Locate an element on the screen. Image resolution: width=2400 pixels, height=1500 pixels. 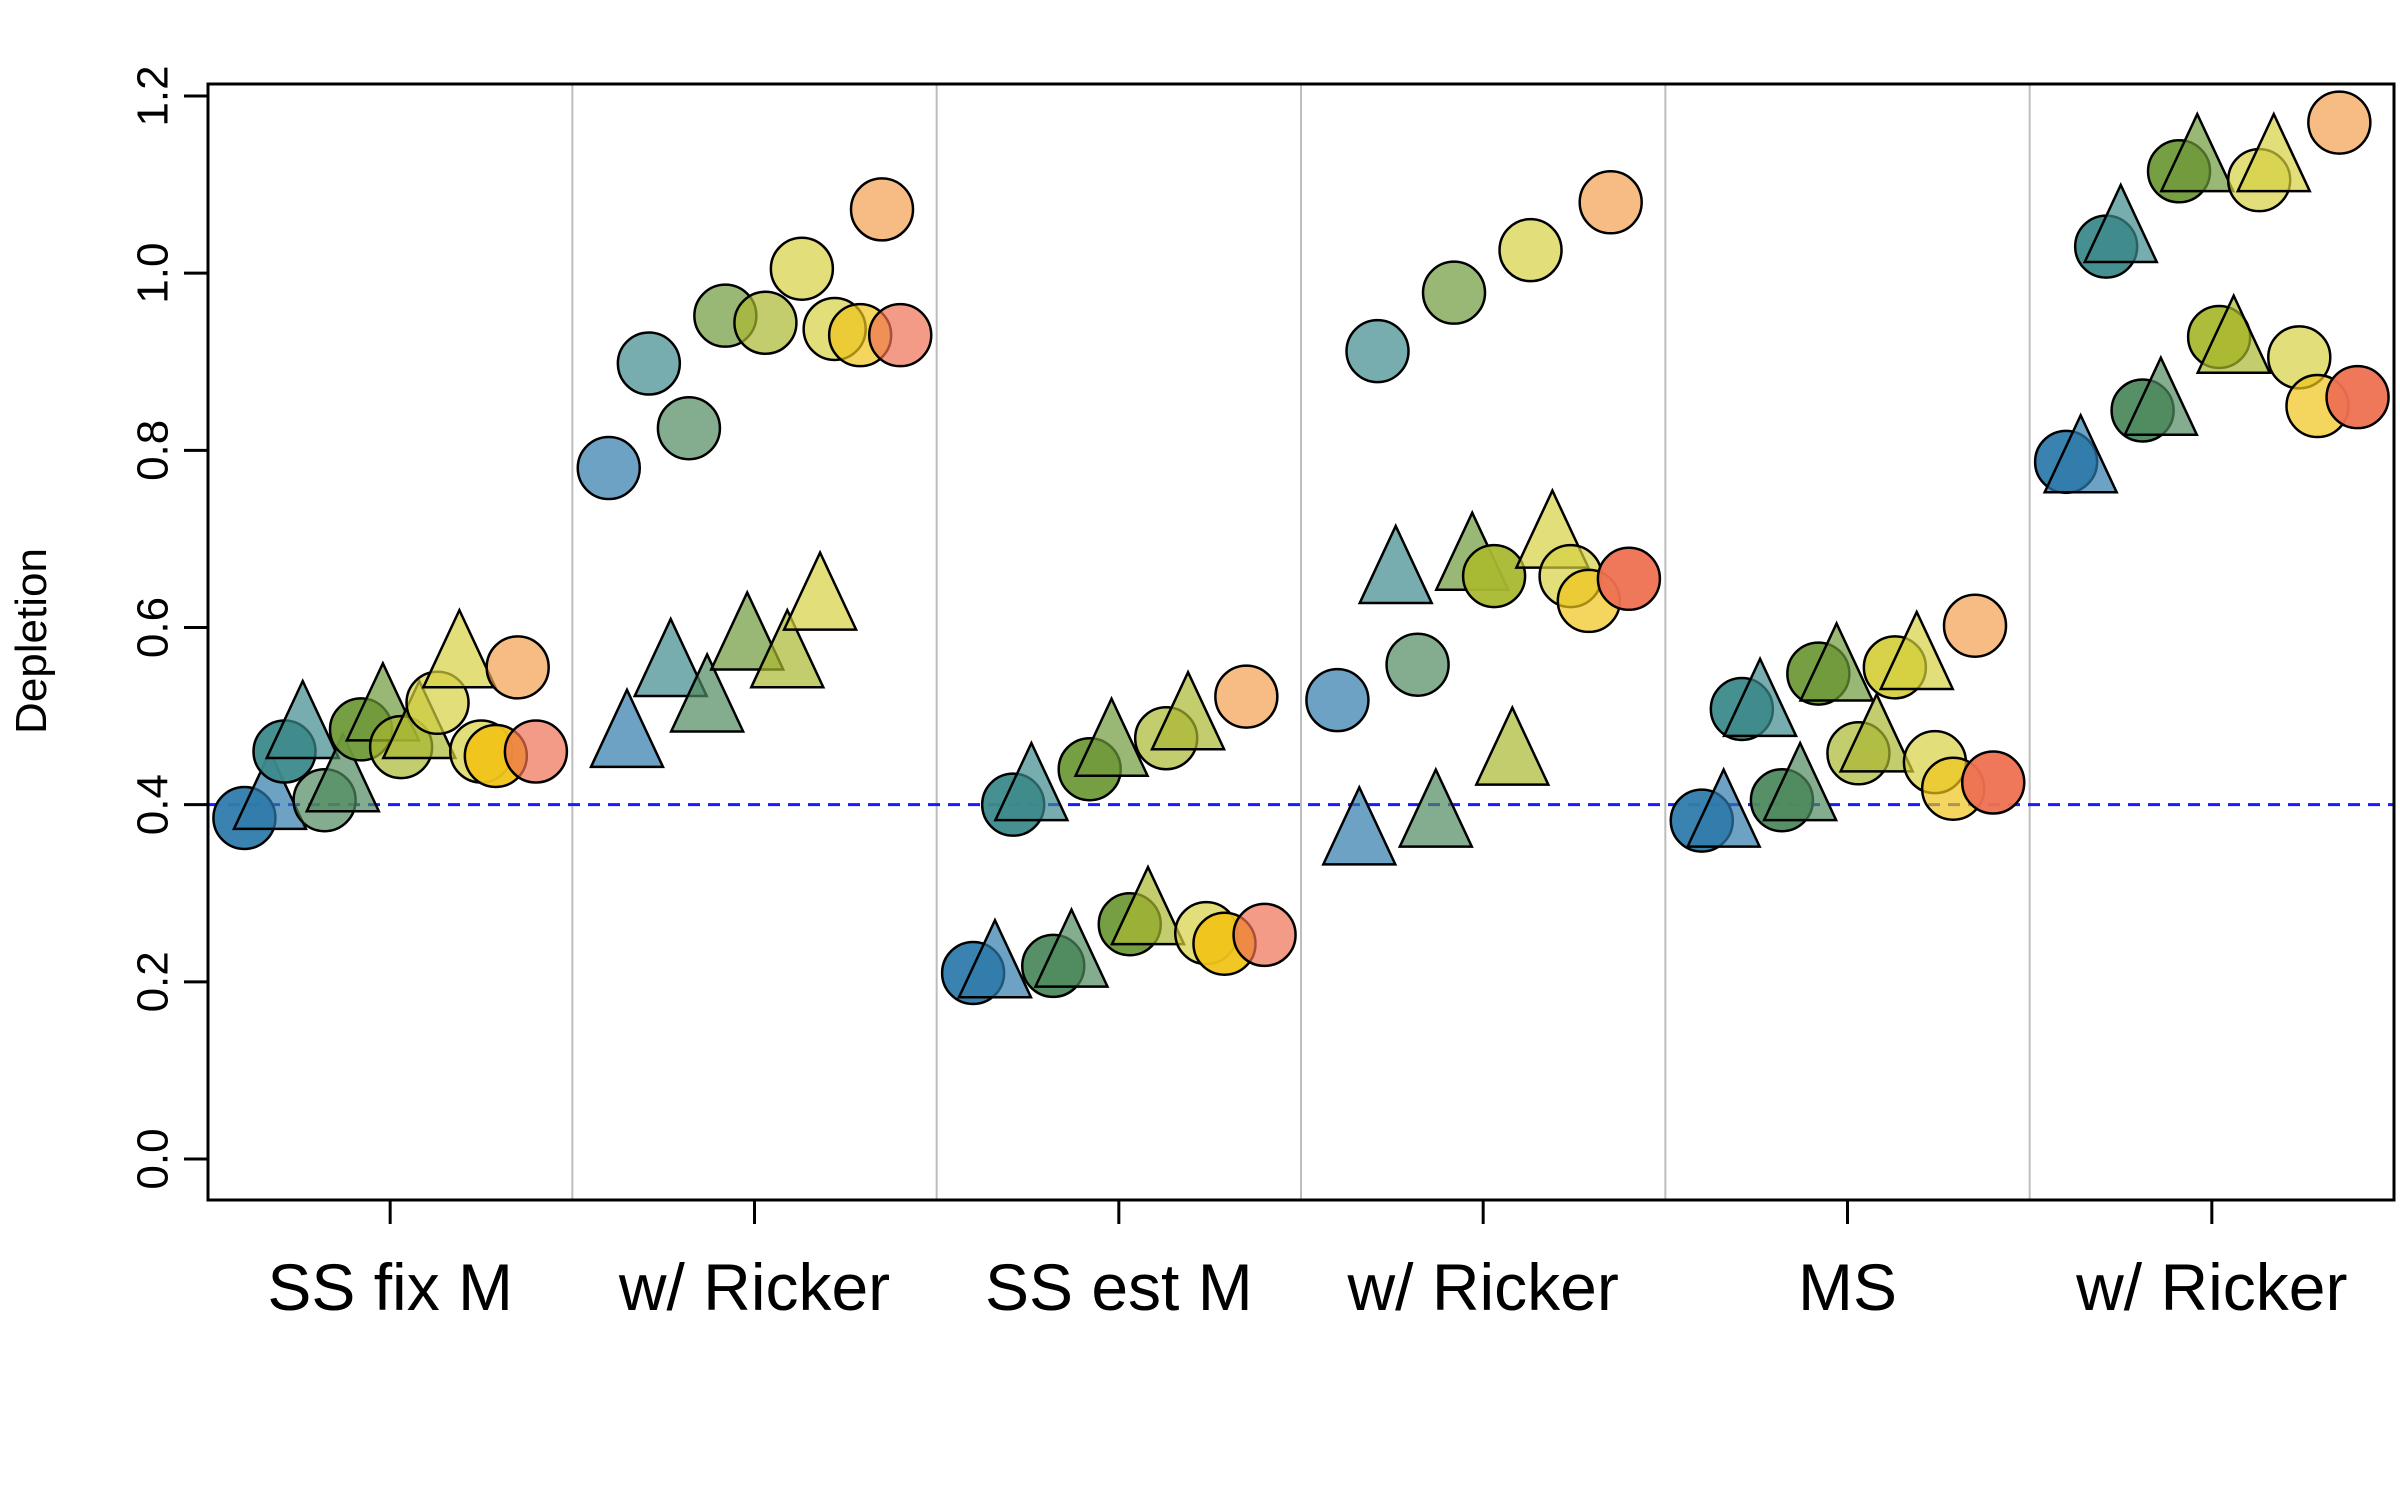
x-category-label: SS fix M is located at coordinates (390, 1287).